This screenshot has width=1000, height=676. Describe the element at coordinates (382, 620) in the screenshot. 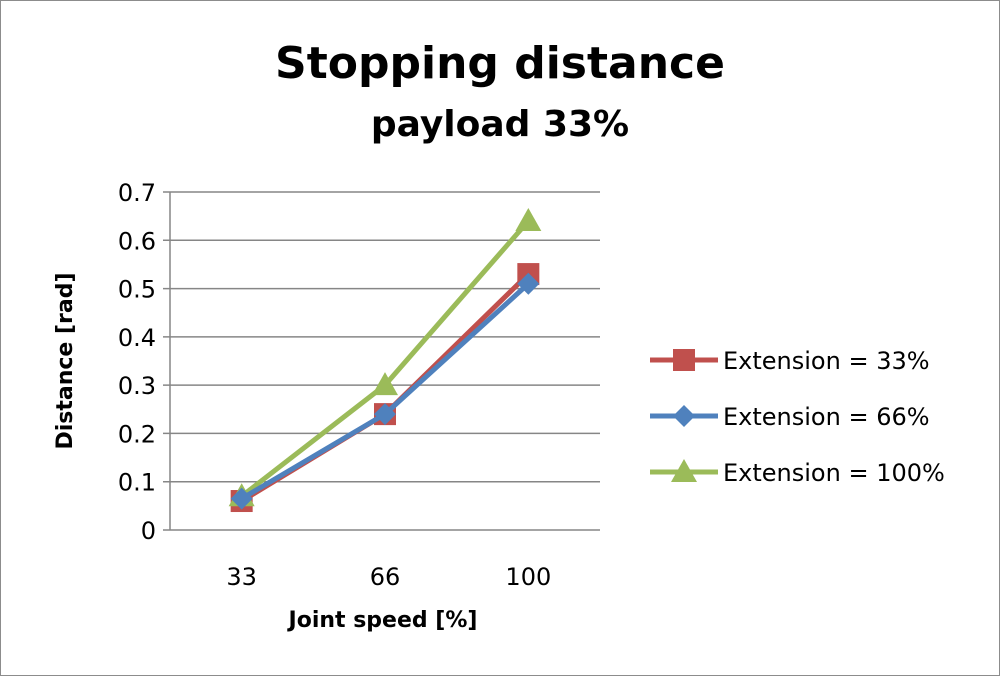

I see `x-axis-label: Joint speed [%]` at that location.